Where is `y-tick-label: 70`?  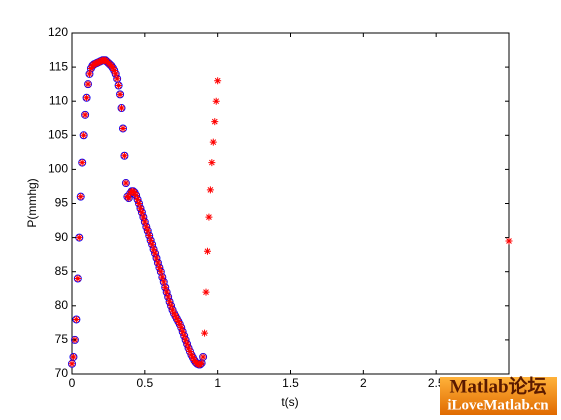
y-tick-label: 70 is located at coordinates (62, 373).